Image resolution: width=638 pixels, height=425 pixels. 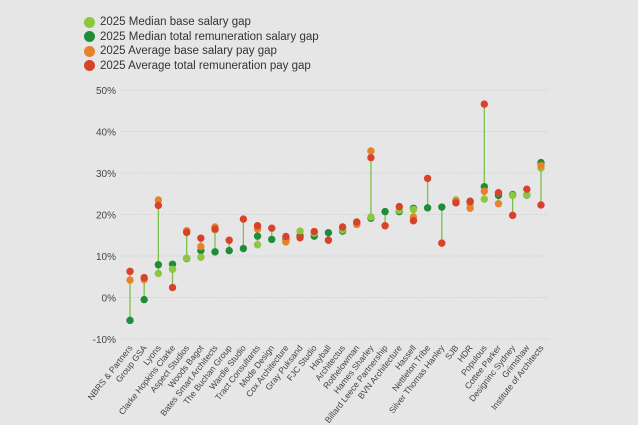 I want to click on y-tick-label: 20%, so click(x=106, y=216).